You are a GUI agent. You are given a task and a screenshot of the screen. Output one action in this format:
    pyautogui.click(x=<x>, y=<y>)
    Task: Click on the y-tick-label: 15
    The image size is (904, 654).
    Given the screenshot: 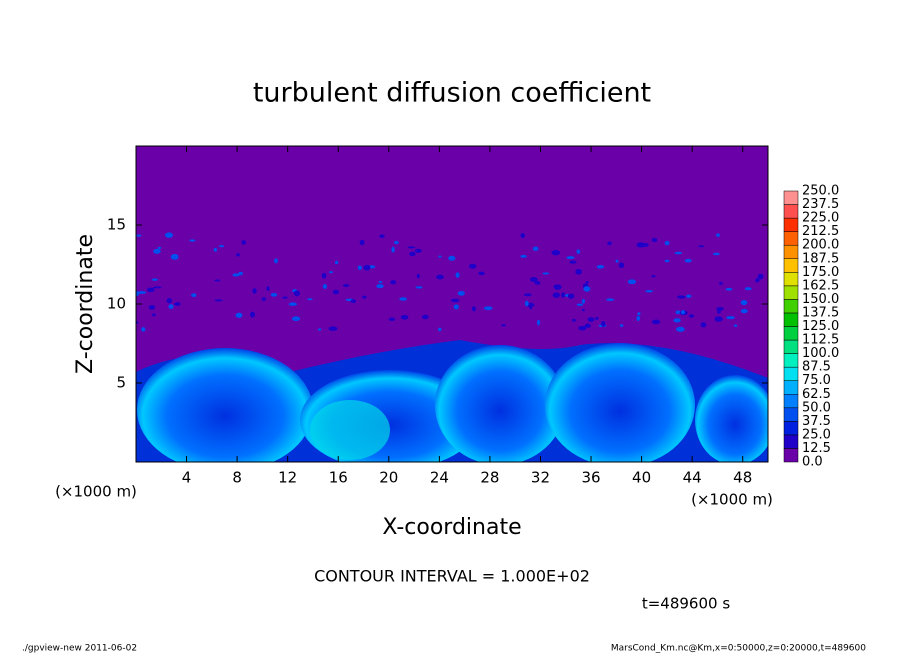 What is the action you would take?
    pyautogui.click(x=116, y=225)
    